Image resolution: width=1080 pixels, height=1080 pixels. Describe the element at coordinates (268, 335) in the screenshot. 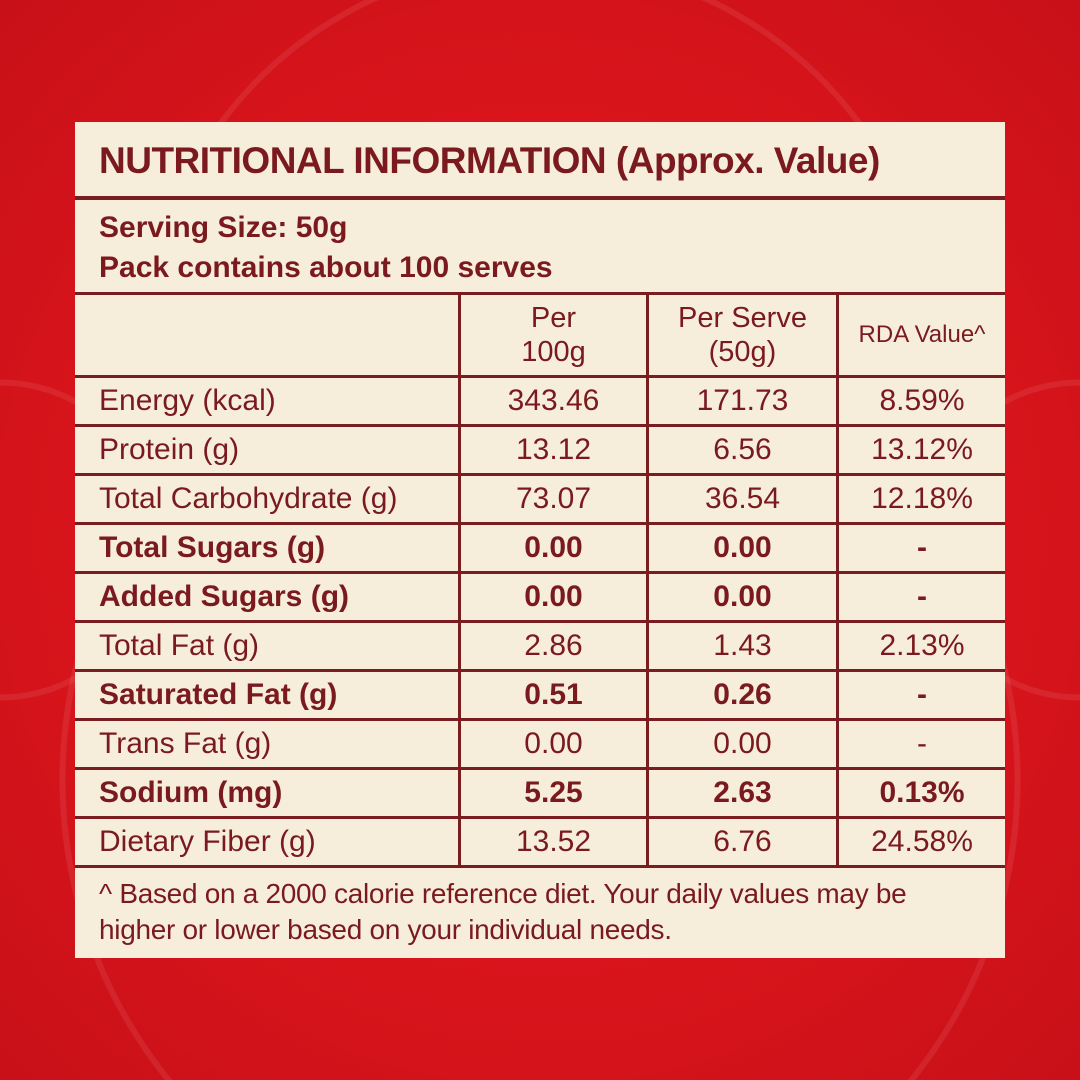

I see `header-nutrient` at that location.